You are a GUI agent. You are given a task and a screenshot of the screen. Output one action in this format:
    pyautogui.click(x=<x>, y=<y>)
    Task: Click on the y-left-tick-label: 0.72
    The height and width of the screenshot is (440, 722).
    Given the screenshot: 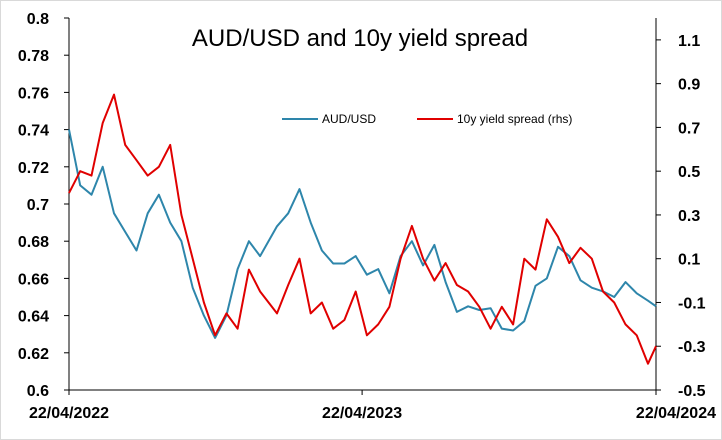 What is the action you would take?
    pyautogui.click(x=33, y=168)
    